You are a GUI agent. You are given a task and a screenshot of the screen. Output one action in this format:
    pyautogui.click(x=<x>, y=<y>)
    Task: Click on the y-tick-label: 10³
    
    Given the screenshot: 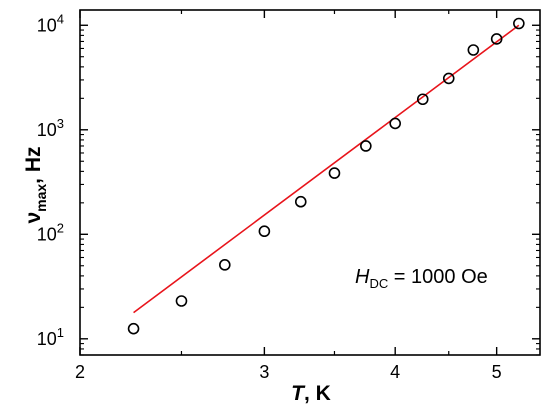 What is the action you would take?
    pyautogui.click(x=50, y=128)
    